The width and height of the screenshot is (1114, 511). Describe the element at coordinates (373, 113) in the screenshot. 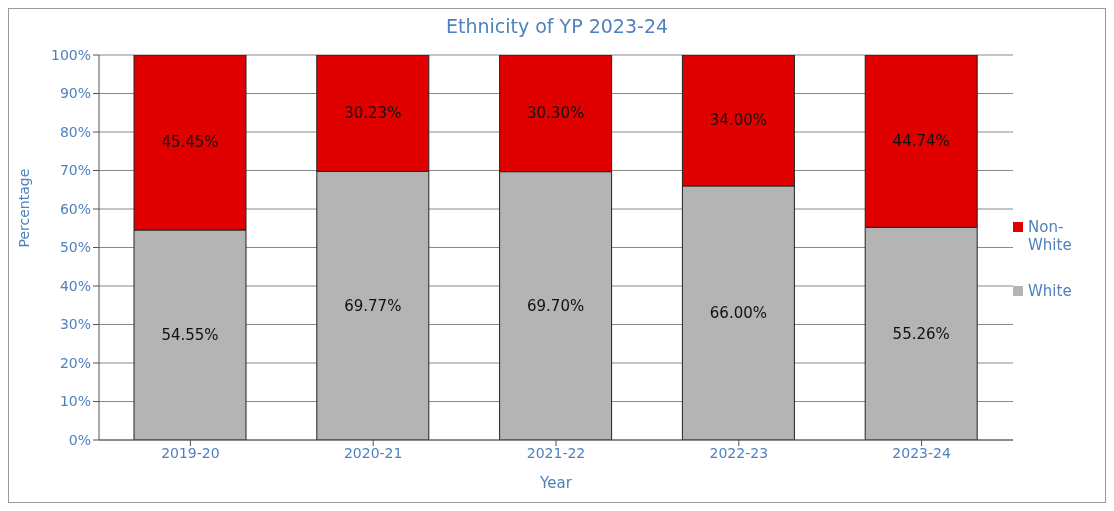

I see `data-label: 30.23%` at that location.